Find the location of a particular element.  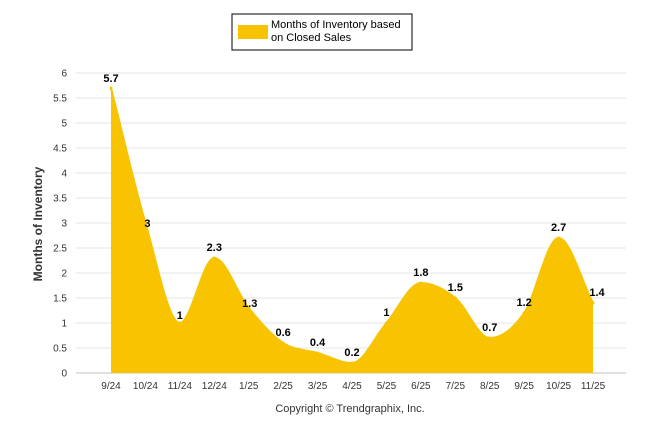

data-label: 1.5 is located at coordinates (455, 288).